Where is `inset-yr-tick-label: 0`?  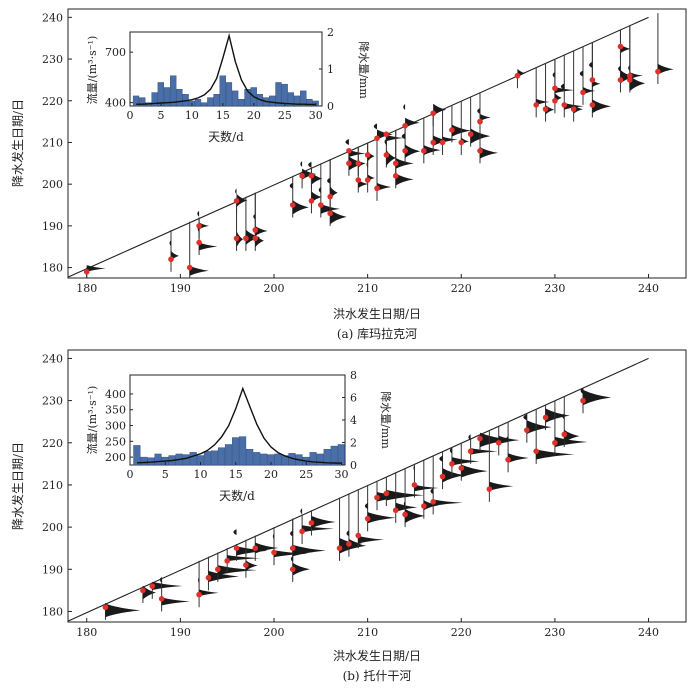 inset-yr-tick-label: 0 is located at coordinates (353, 465).